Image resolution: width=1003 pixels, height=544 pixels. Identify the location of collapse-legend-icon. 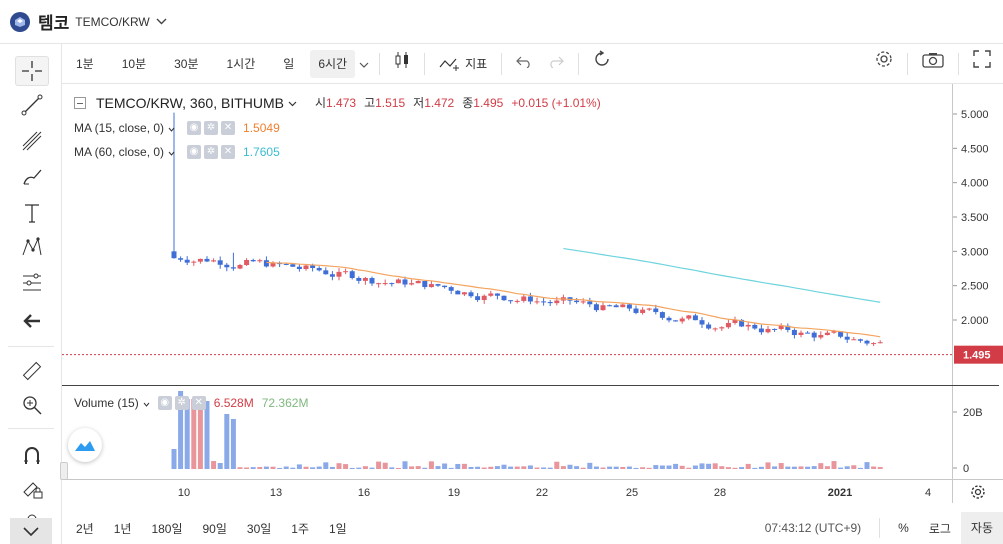
(80, 102).